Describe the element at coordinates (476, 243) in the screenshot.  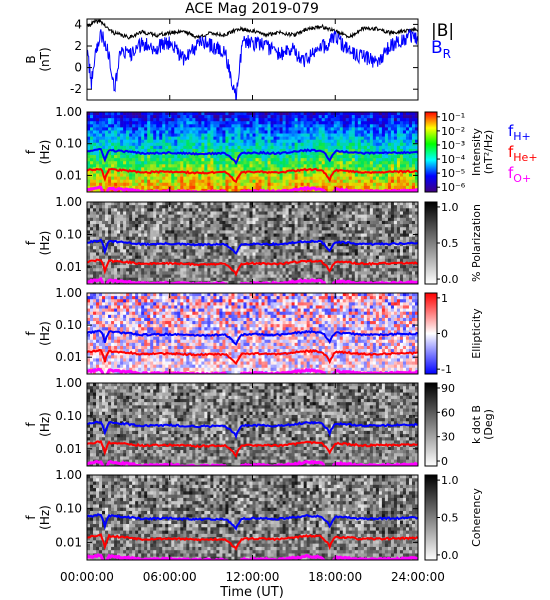
I see `colorbar-label: % Polarization` at that location.